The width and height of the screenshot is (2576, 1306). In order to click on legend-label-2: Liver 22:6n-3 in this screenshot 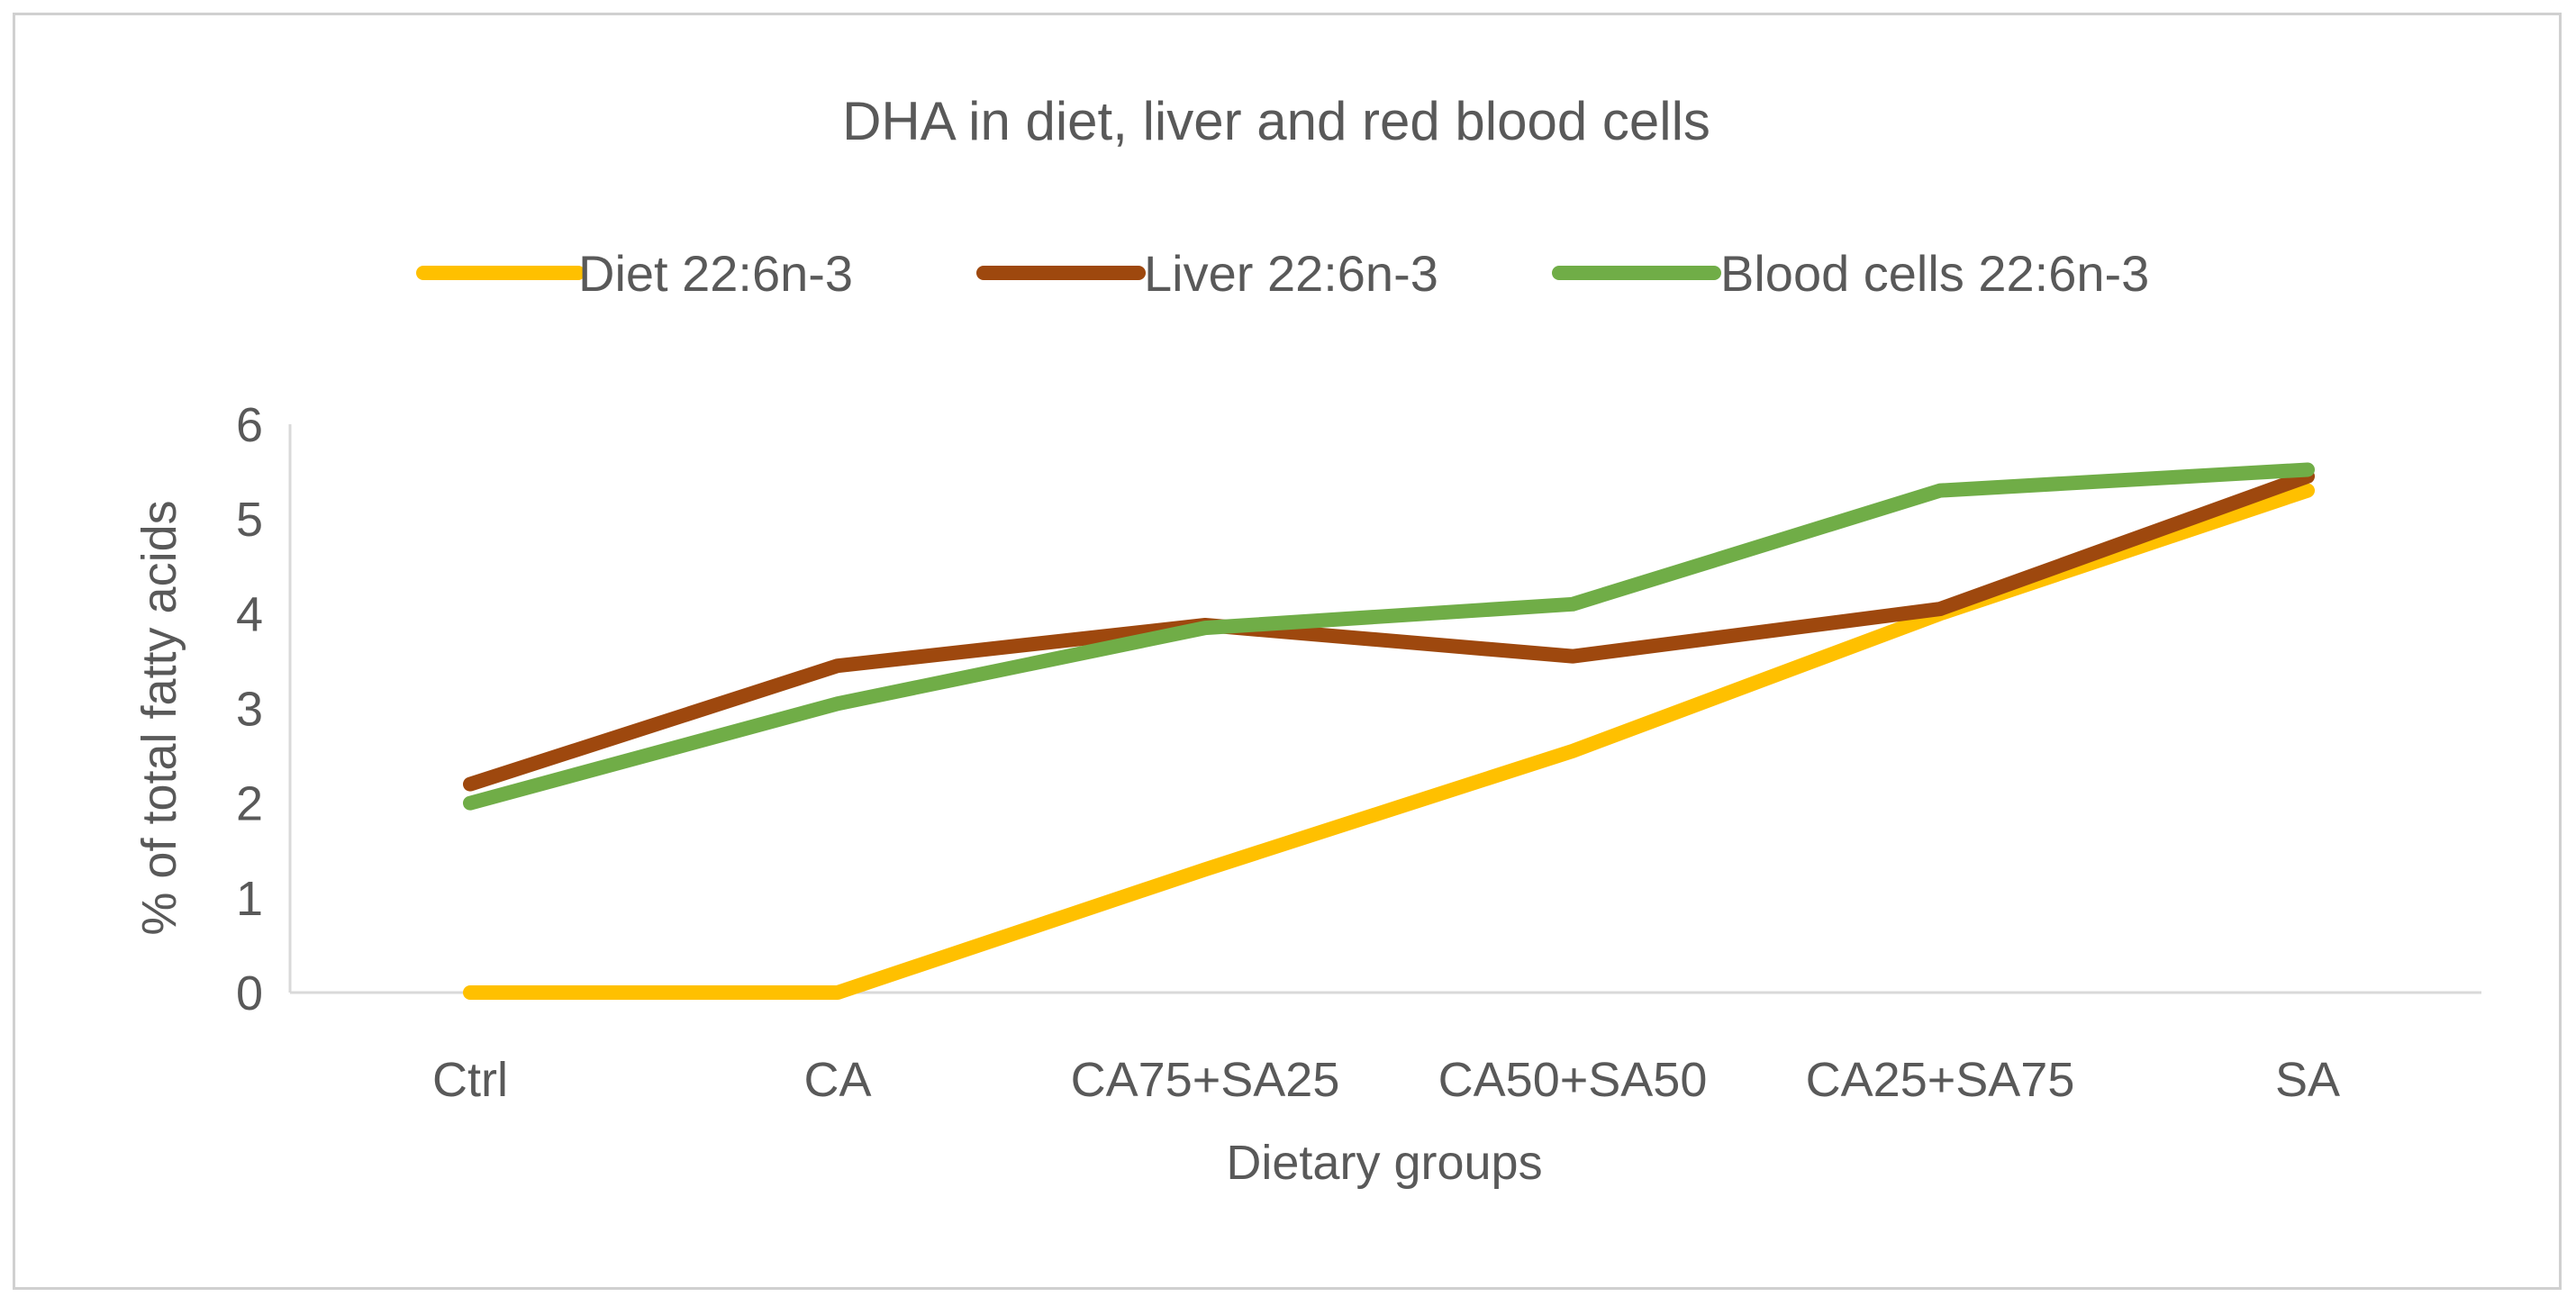, I will do `click(1291, 274)`.